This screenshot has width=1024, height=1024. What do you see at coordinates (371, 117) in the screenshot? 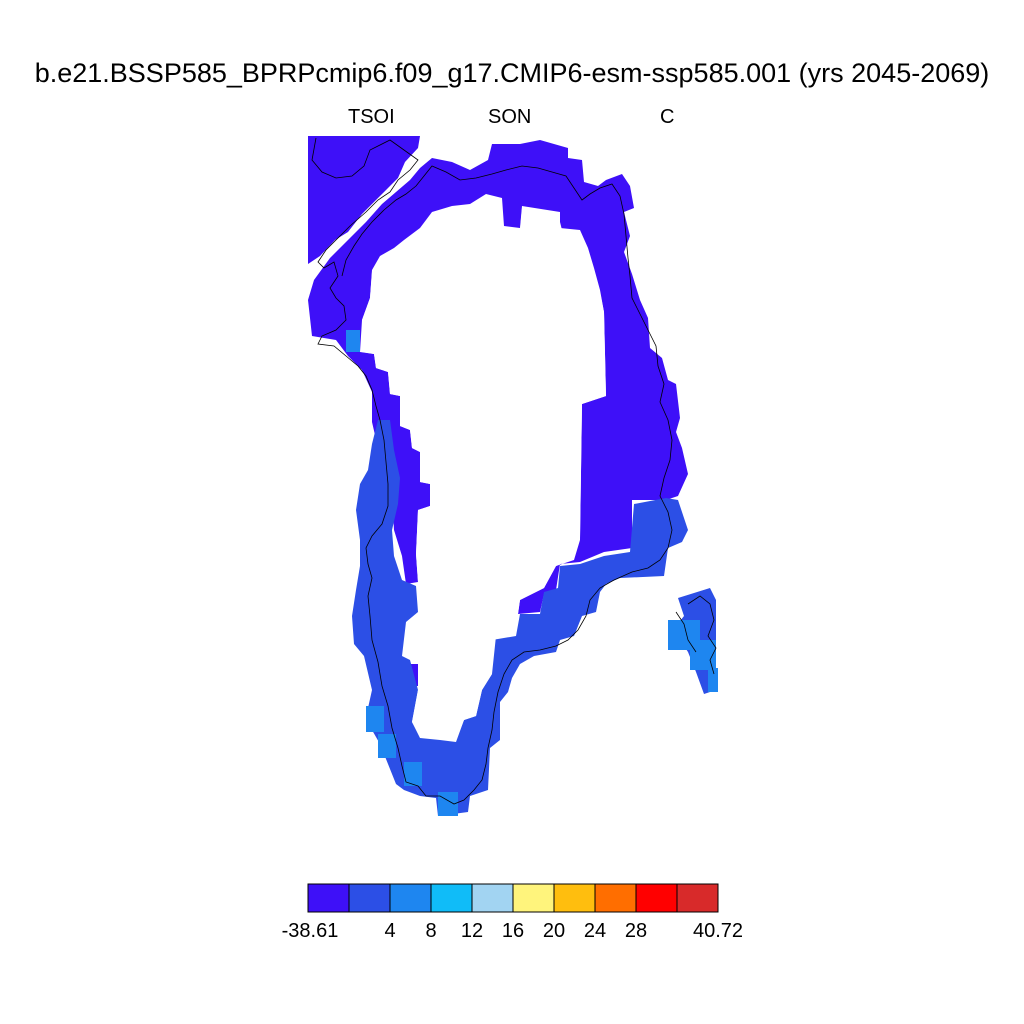
I see `variable-label: TSOI` at bounding box center [371, 117].